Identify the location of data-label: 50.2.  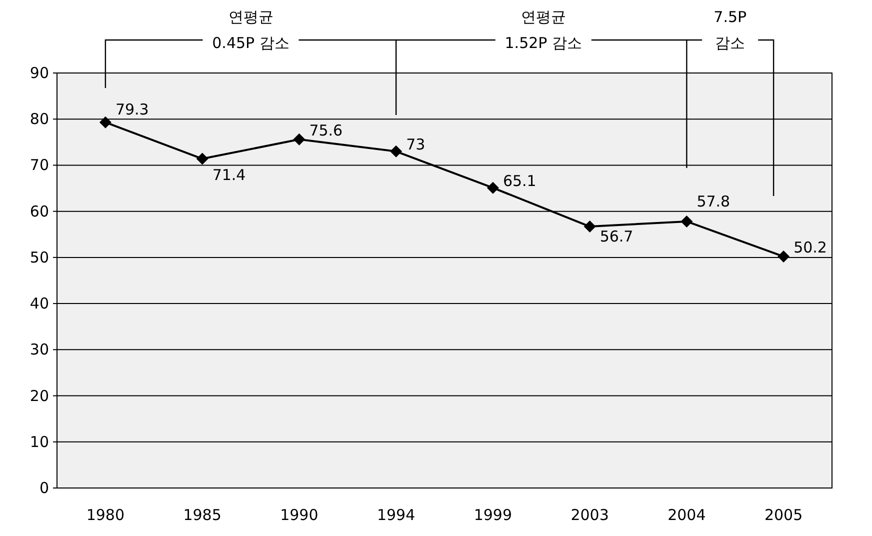
(810, 247).